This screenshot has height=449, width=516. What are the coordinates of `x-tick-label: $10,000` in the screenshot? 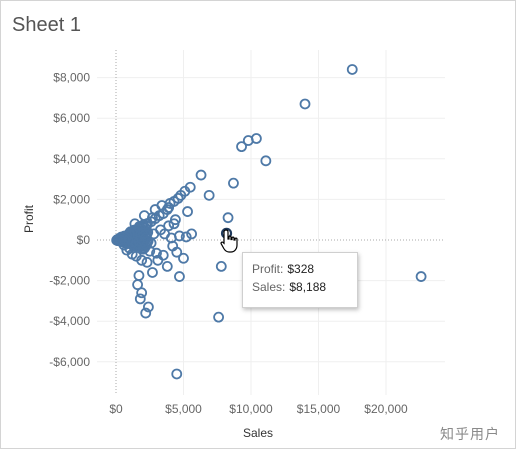 It's located at (251, 409).